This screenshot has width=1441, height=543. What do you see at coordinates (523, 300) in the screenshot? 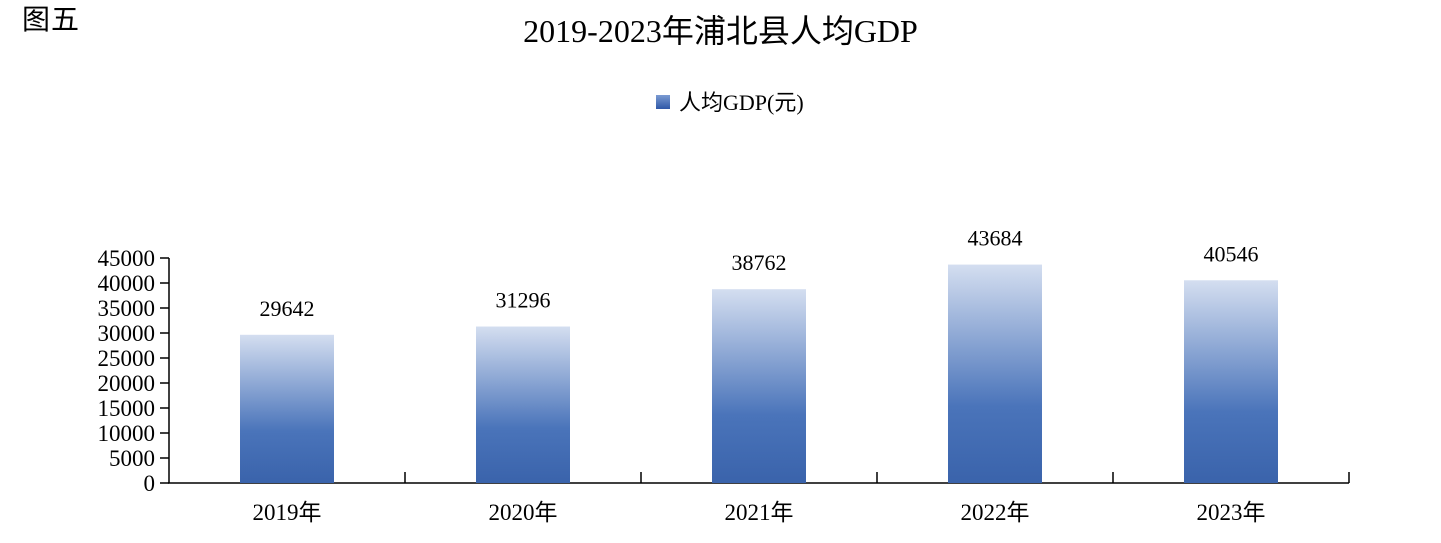
I see `data-label: 31296` at bounding box center [523, 300].